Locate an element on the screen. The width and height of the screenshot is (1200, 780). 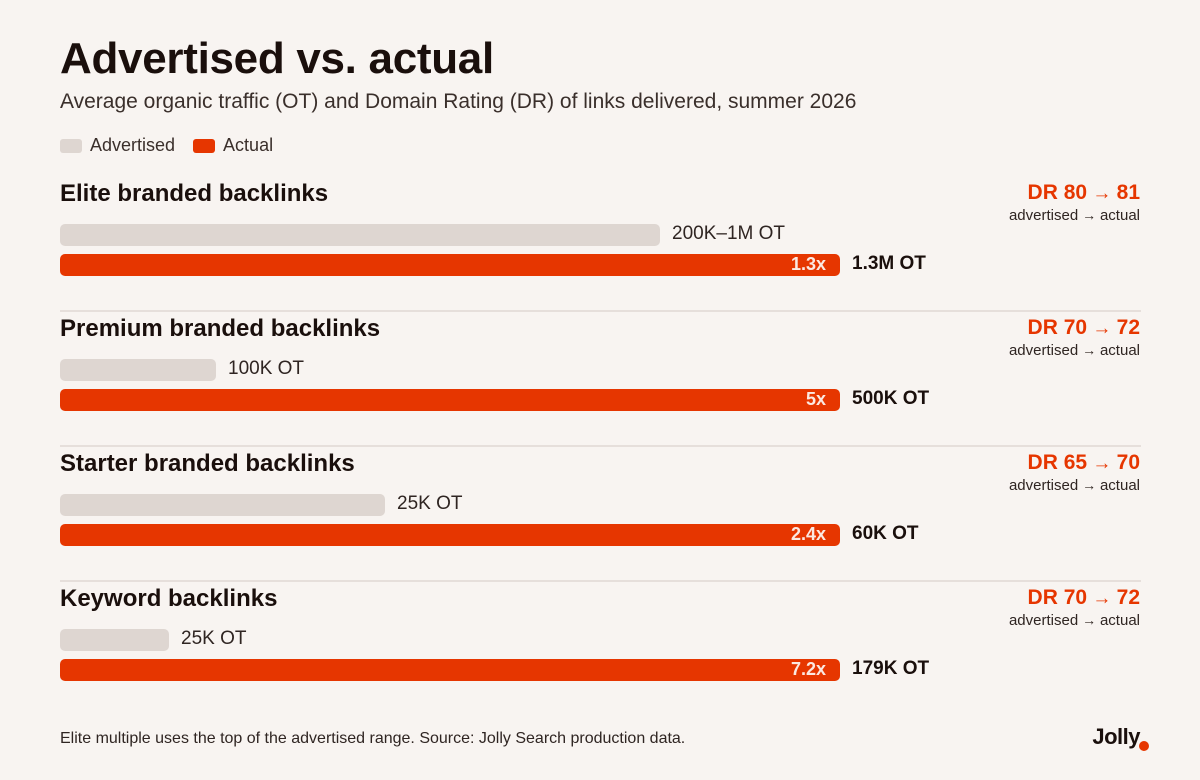
label-advertised: 200K–1M OT is located at coordinates (728, 233).